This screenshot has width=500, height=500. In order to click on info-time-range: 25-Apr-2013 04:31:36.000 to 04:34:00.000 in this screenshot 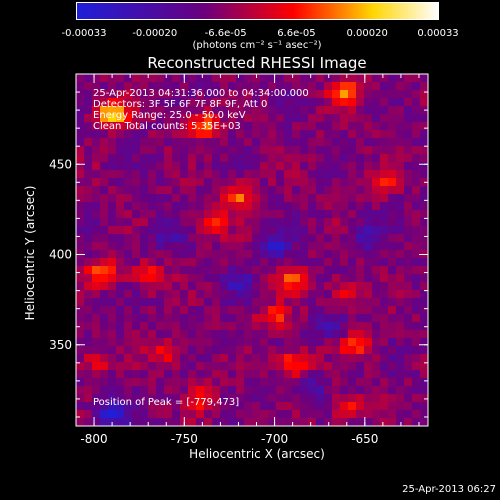, I will do `click(201, 93)`.